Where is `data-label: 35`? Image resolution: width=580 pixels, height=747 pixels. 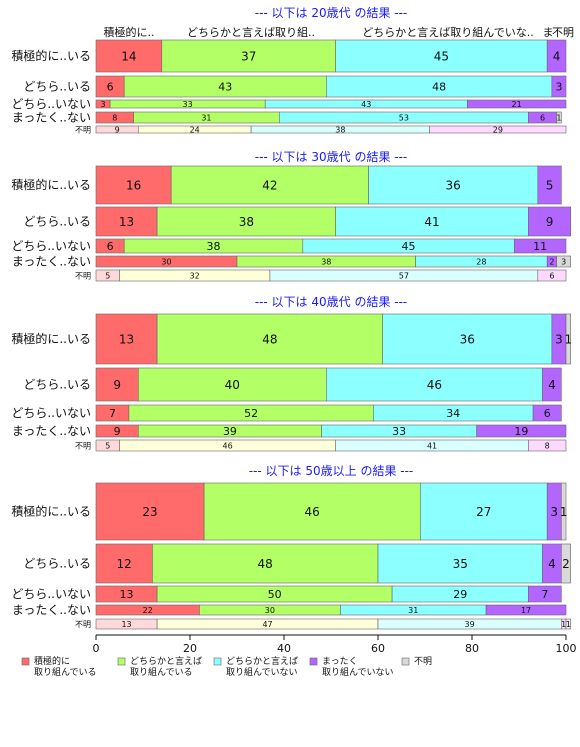
data-label: 35 is located at coordinates (460, 564).